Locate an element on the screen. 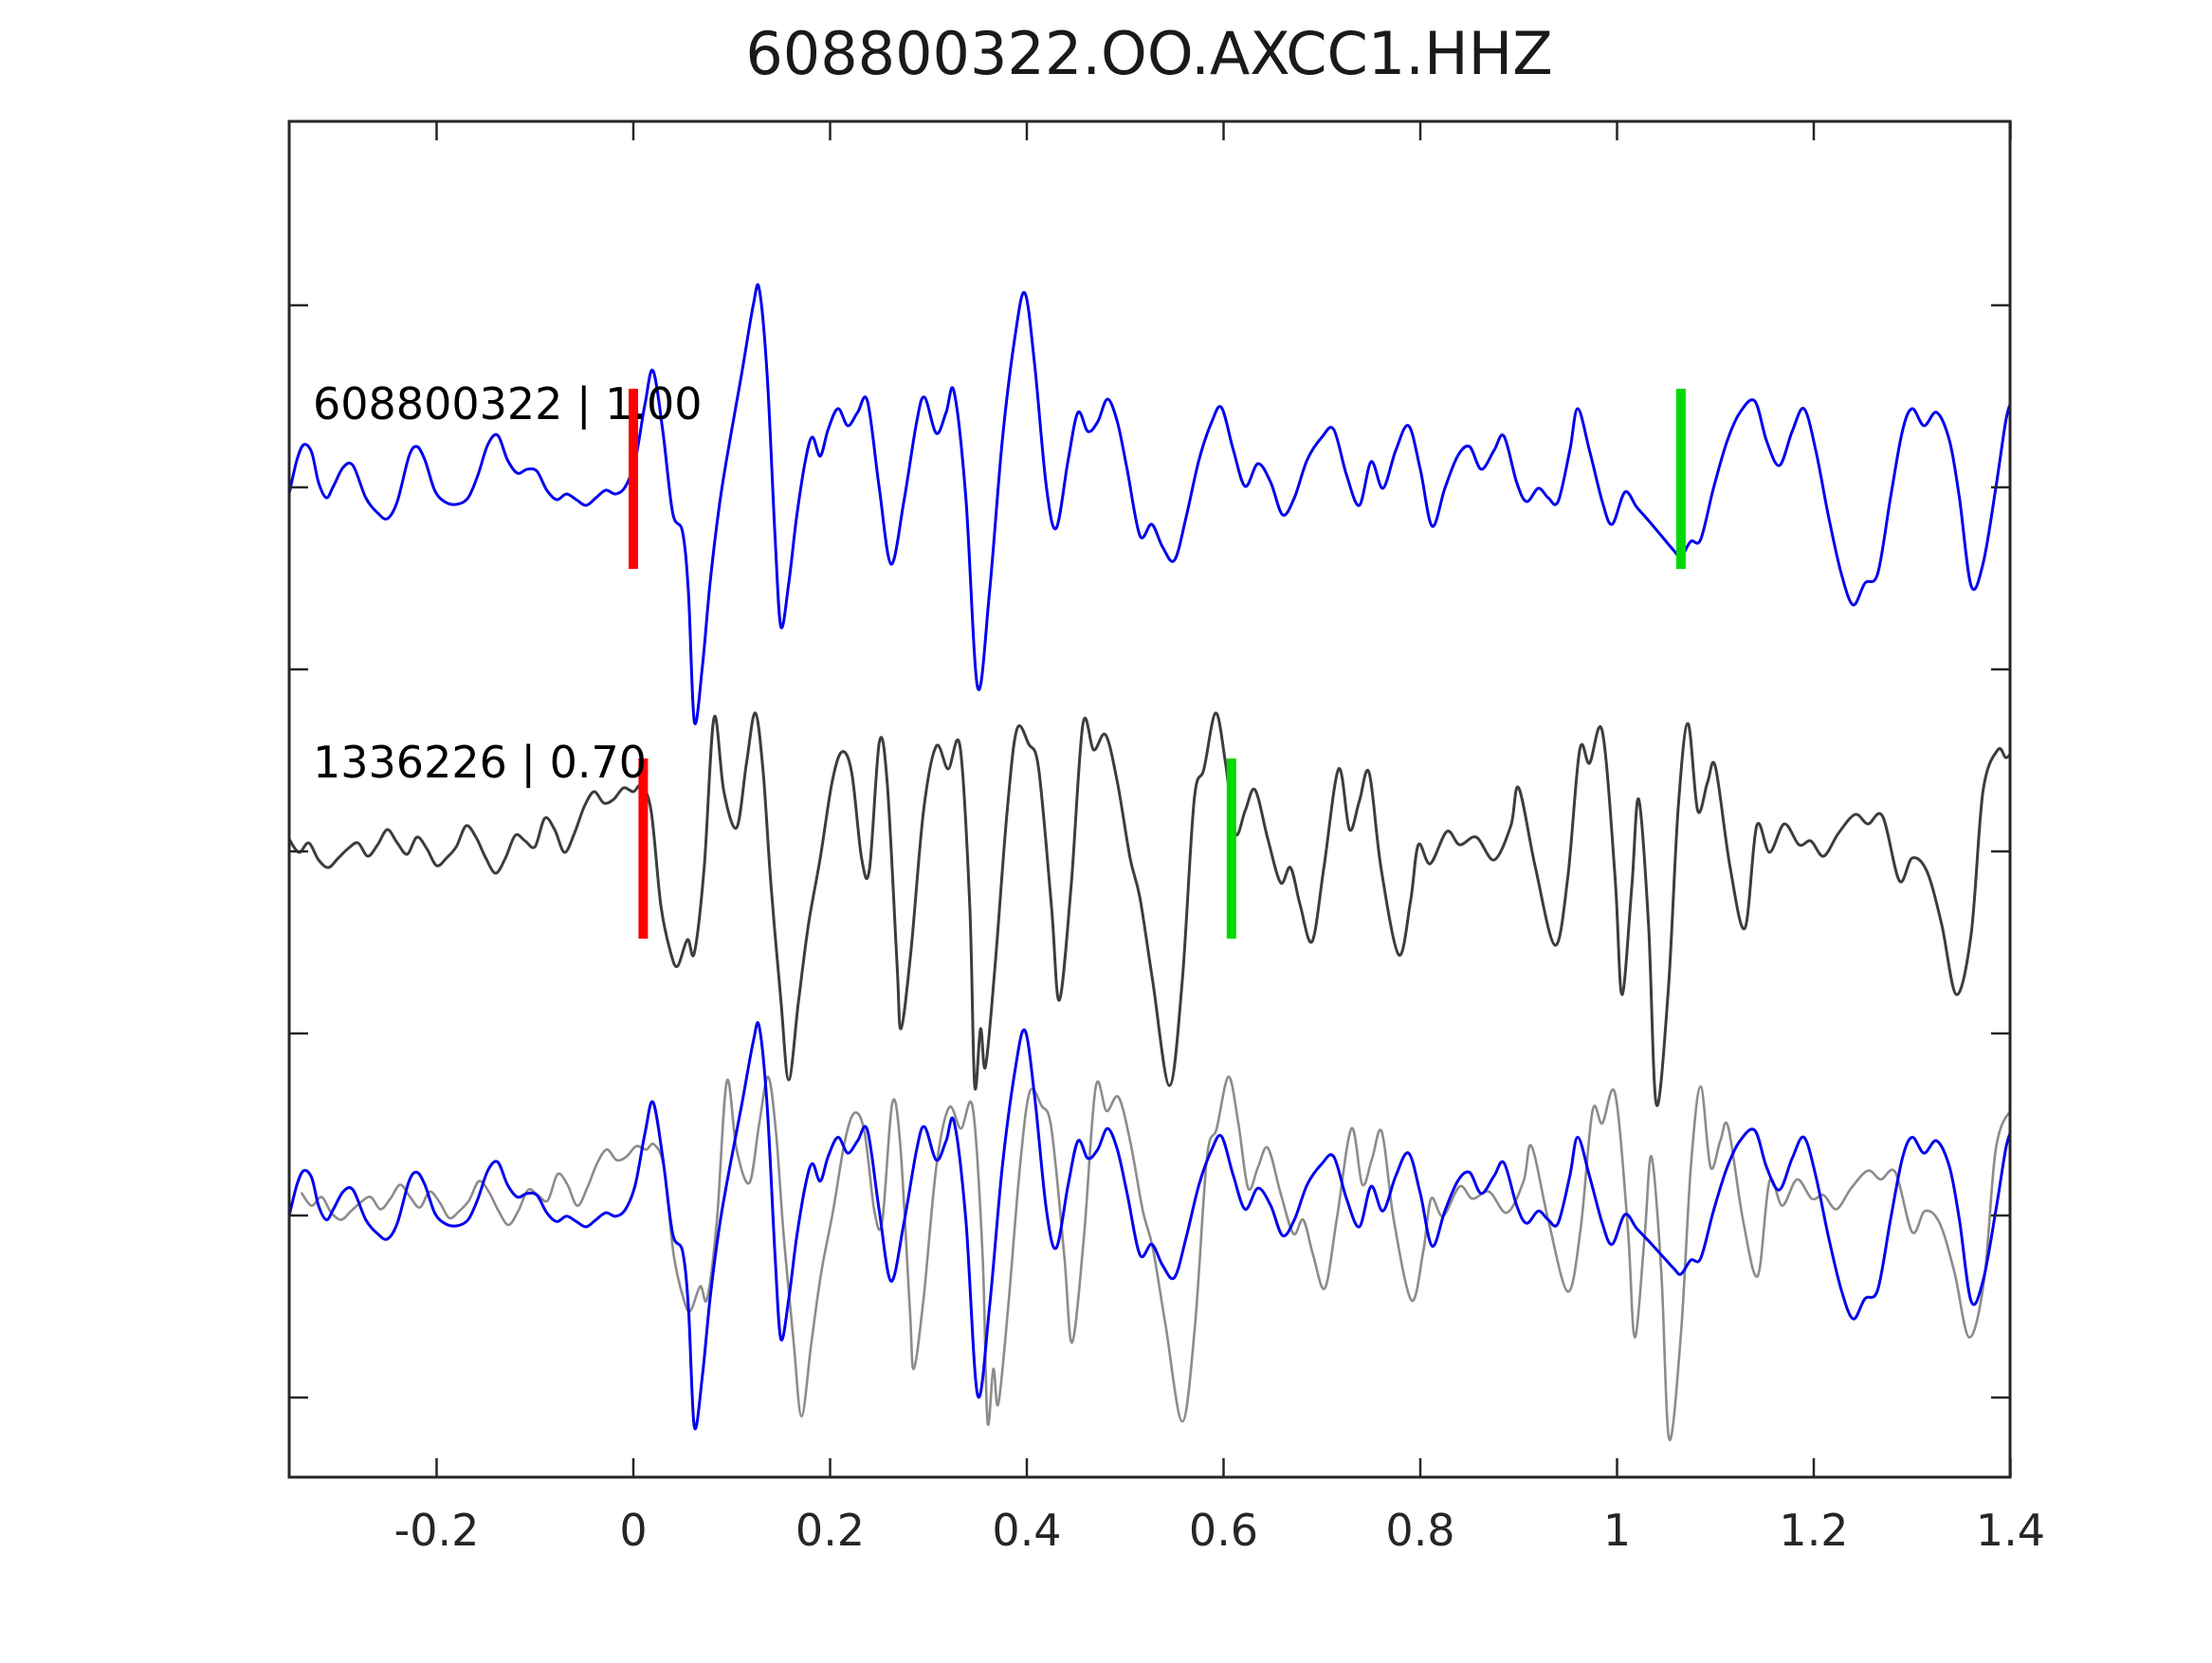  pick-marker-green-detection is located at coordinates (1680, 479).